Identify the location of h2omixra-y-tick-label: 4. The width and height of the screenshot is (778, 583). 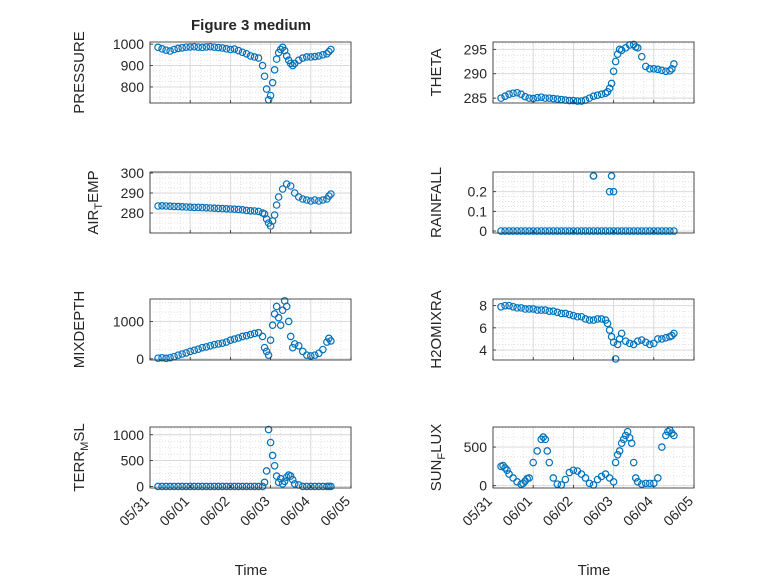
(483, 350).